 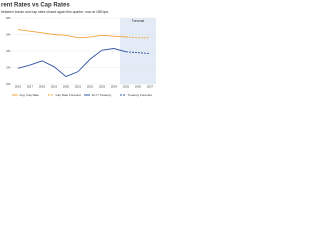 What do you see at coordinates (8, 67) in the screenshot?
I see `y-tick-label: 2%` at bounding box center [8, 67].